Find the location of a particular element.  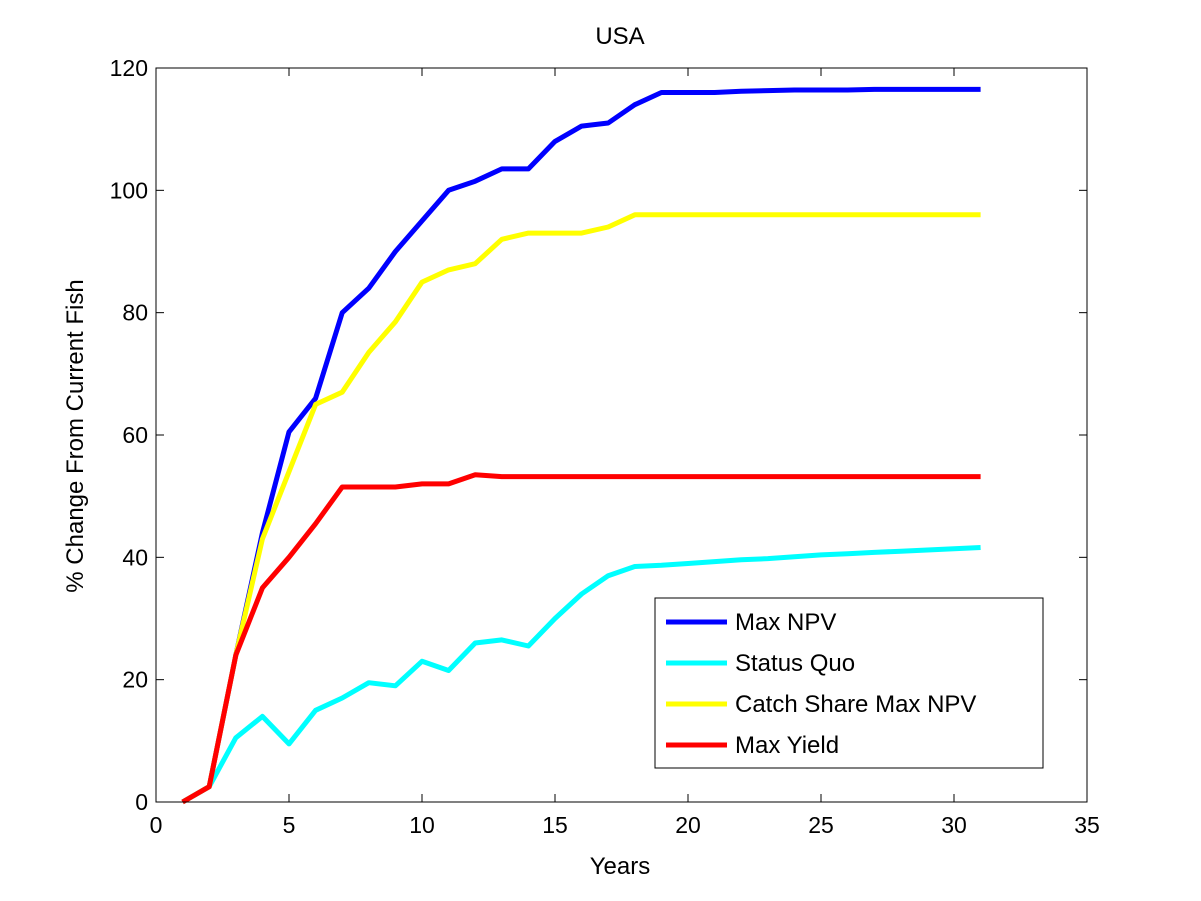

x-tick-label: 10 is located at coordinates (422, 825).